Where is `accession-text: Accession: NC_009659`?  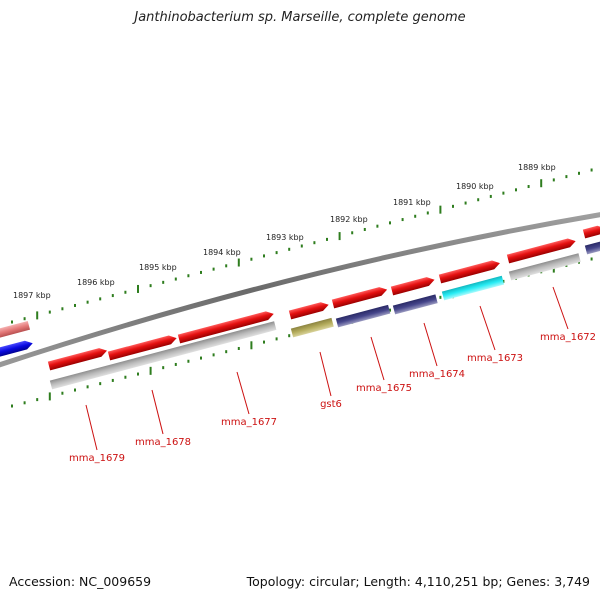
accession-text: Accession: NC_009659 is located at coordinates (80, 581).